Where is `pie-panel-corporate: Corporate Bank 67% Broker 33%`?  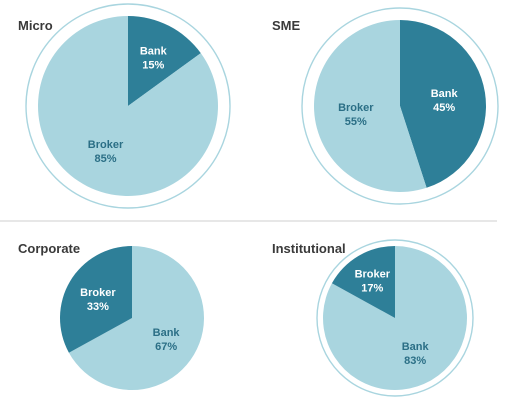
pie-panel-corporate: Corporate Bank 67% Broker 33% is located at coordinates (111, 315).